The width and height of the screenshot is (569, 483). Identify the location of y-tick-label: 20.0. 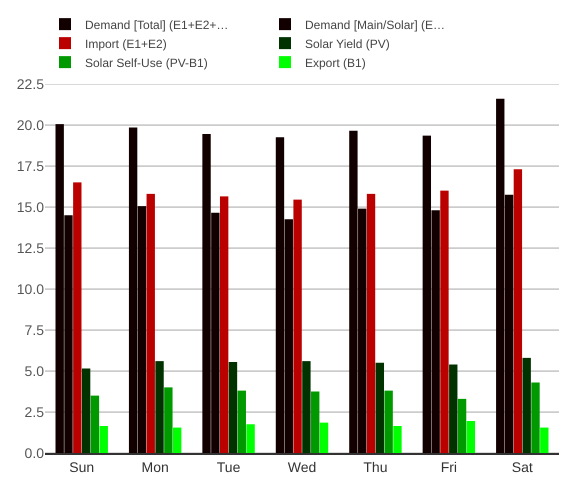
(30, 124).